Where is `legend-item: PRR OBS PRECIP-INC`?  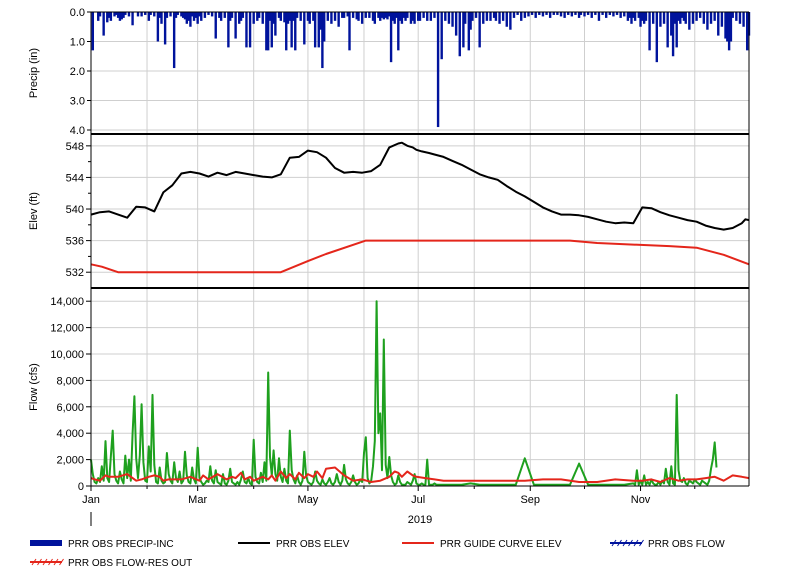
legend-item: PRR OBS PRECIP-INC is located at coordinates (102, 544).